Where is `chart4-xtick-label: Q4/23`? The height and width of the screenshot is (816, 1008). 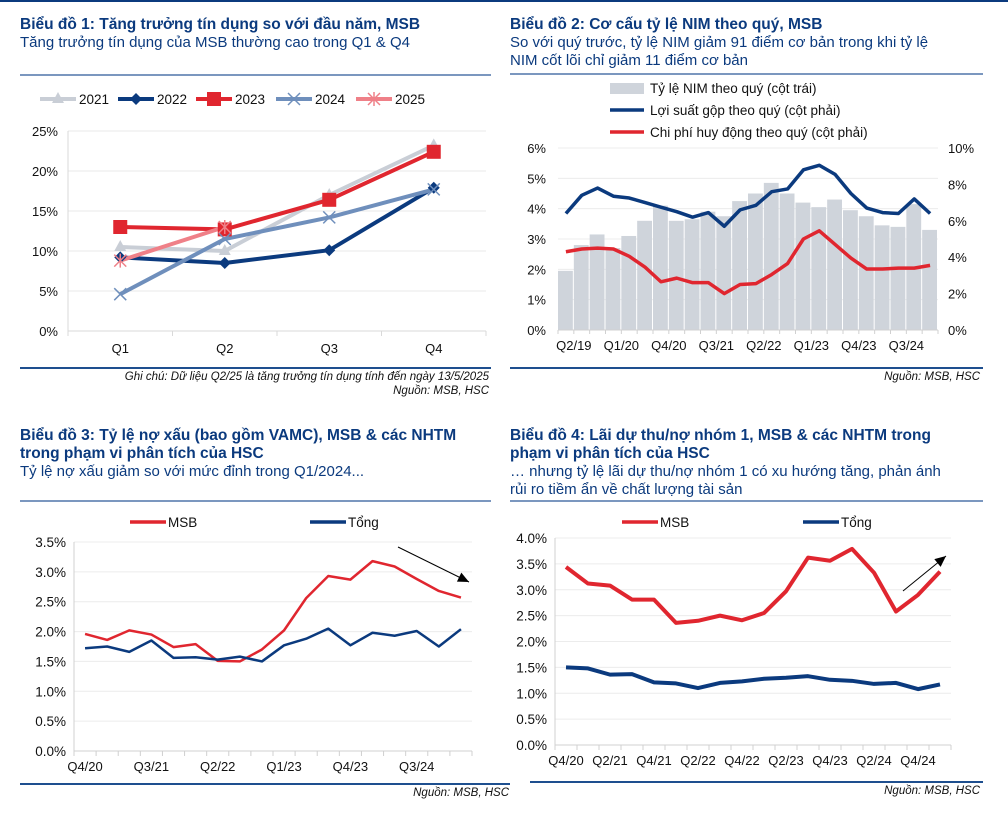 chart4-xtick-label: Q4/23 is located at coordinates (829, 760).